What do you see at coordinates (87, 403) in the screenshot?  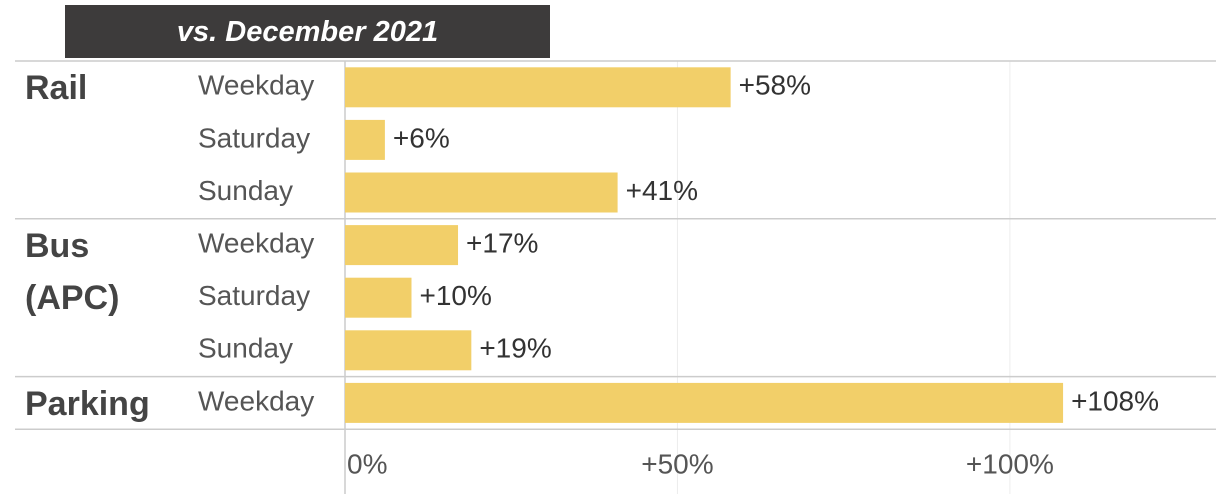 I see `group-label: Parking` at bounding box center [87, 403].